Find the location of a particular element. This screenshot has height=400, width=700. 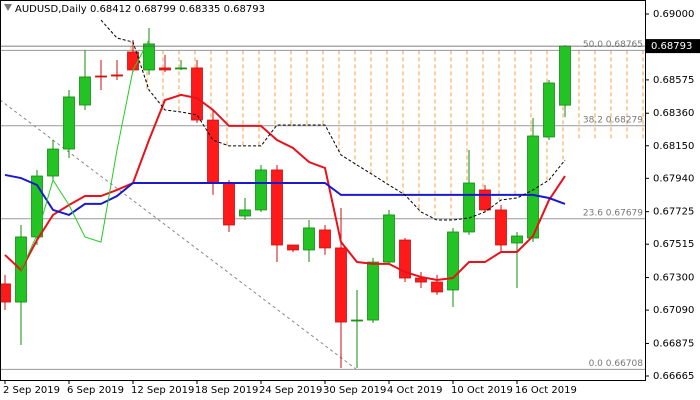

y-tick-label: 0.67515 is located at coordinates (673, 244).